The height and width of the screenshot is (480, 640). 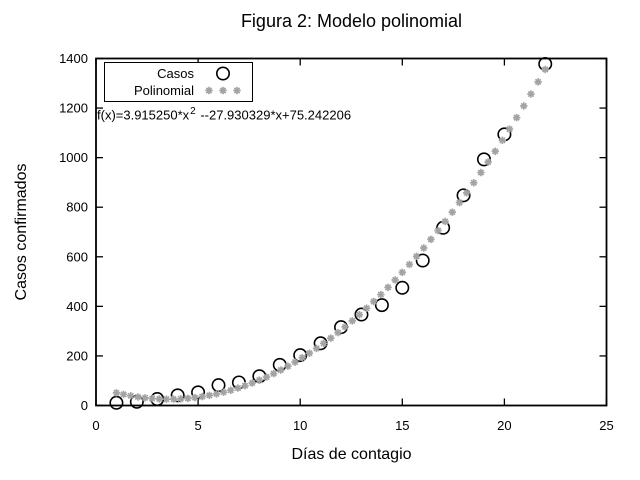 I want to click on open-circle-marker-icon, so click(x=222, y=73).